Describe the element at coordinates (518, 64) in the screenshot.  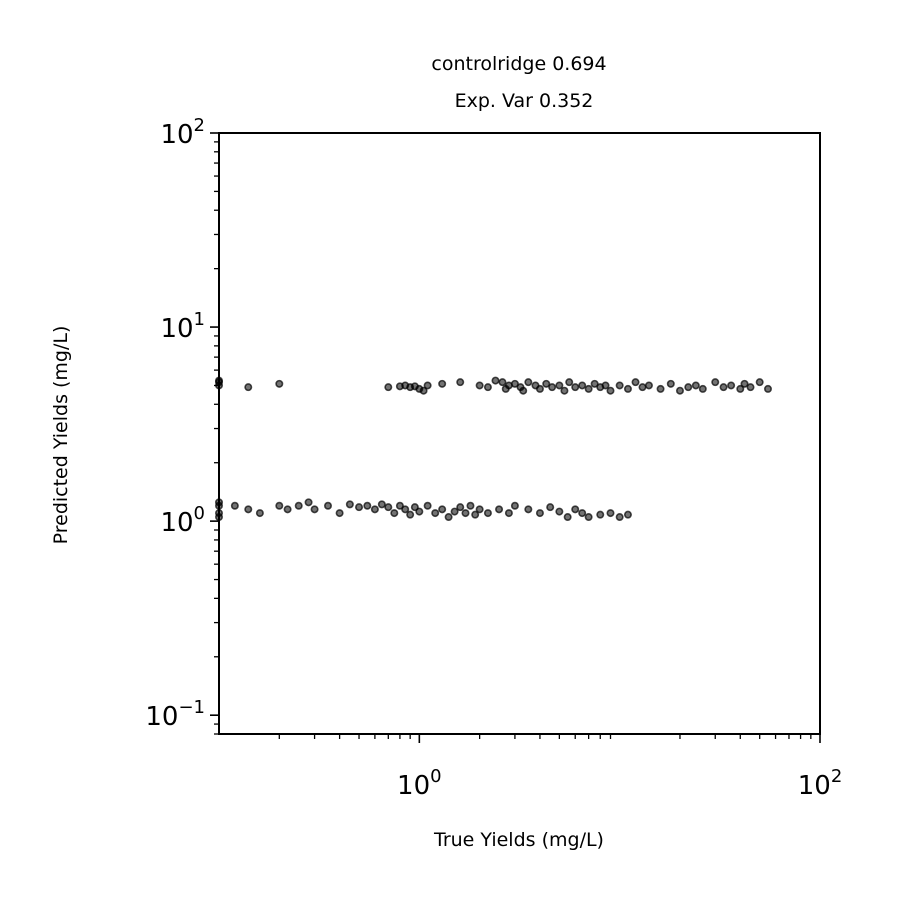
I see `chart-title: controlridge 0.694` at that location.